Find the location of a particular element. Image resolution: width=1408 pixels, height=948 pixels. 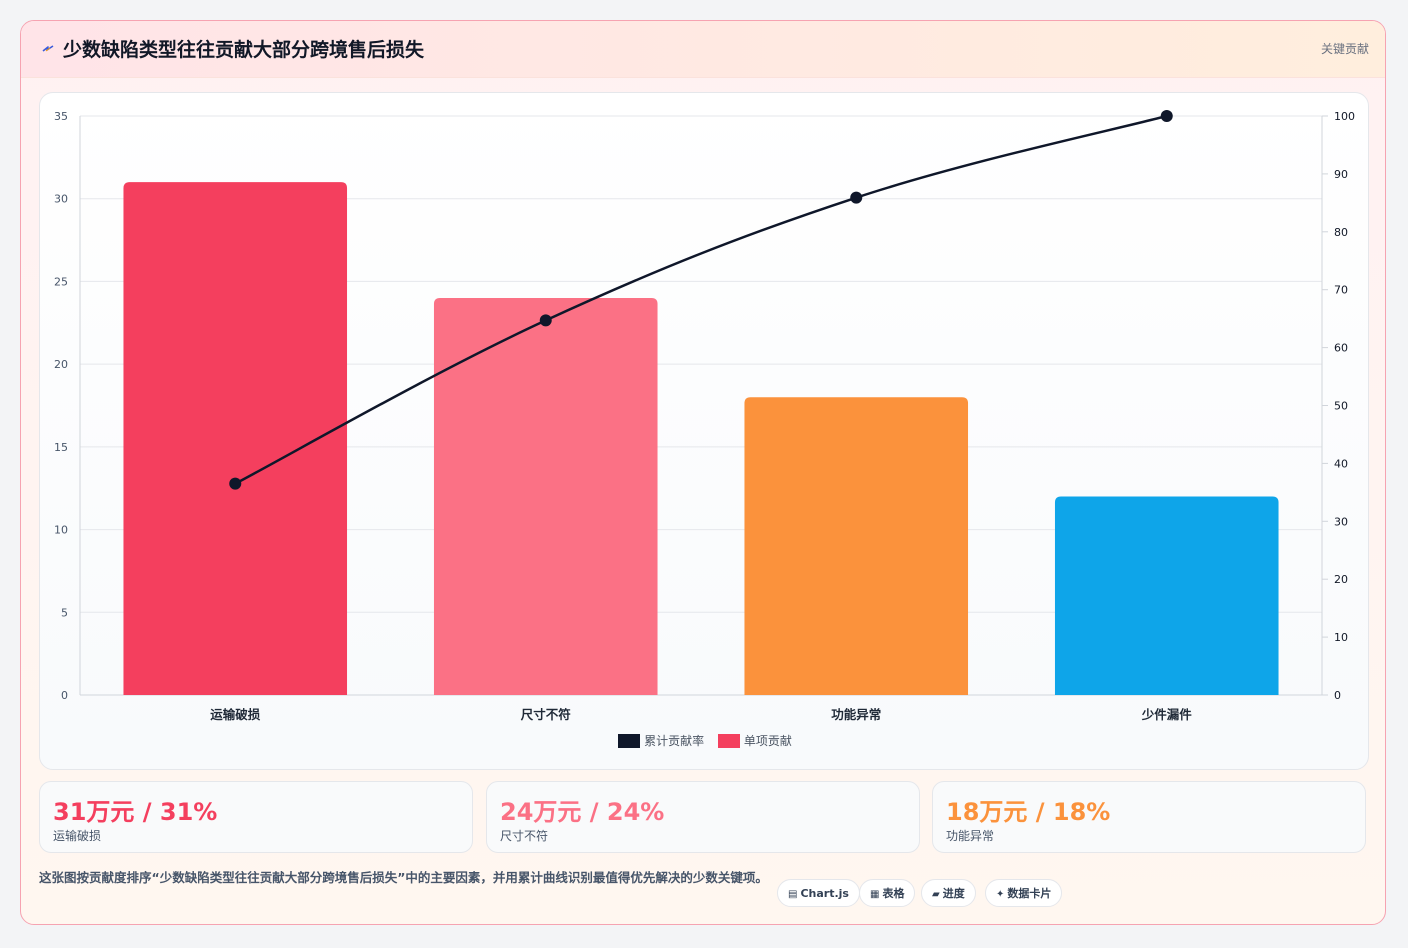

y-tick-label: 30 is located at coordinates (61, 199).